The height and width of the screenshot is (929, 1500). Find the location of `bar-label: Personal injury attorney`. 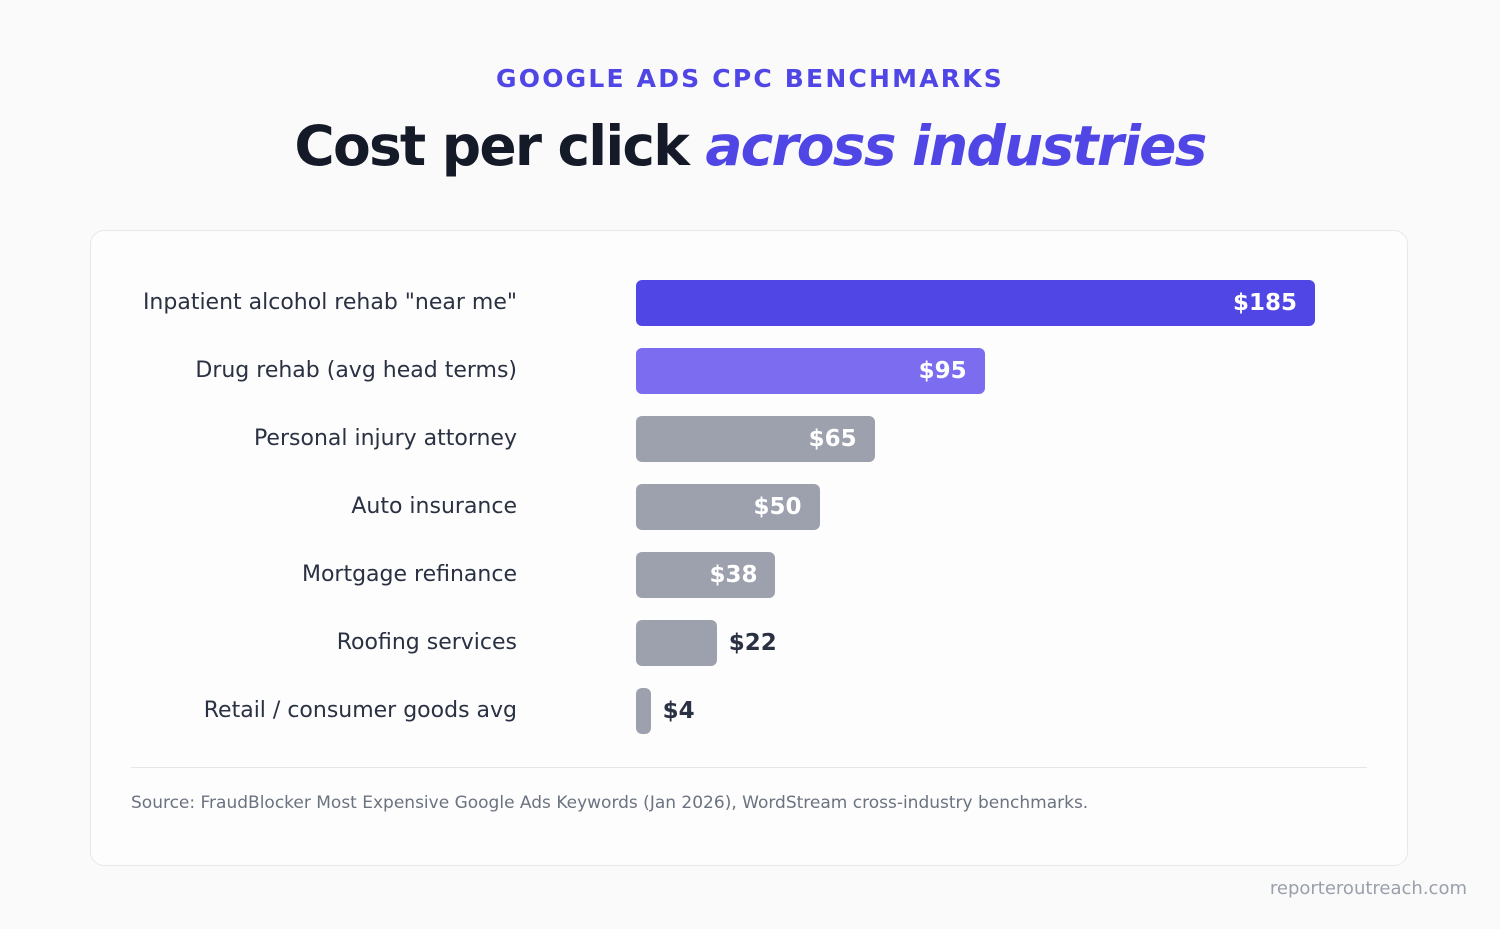

bar-label: Personal injury attorney is located at coordinates (385, 438).